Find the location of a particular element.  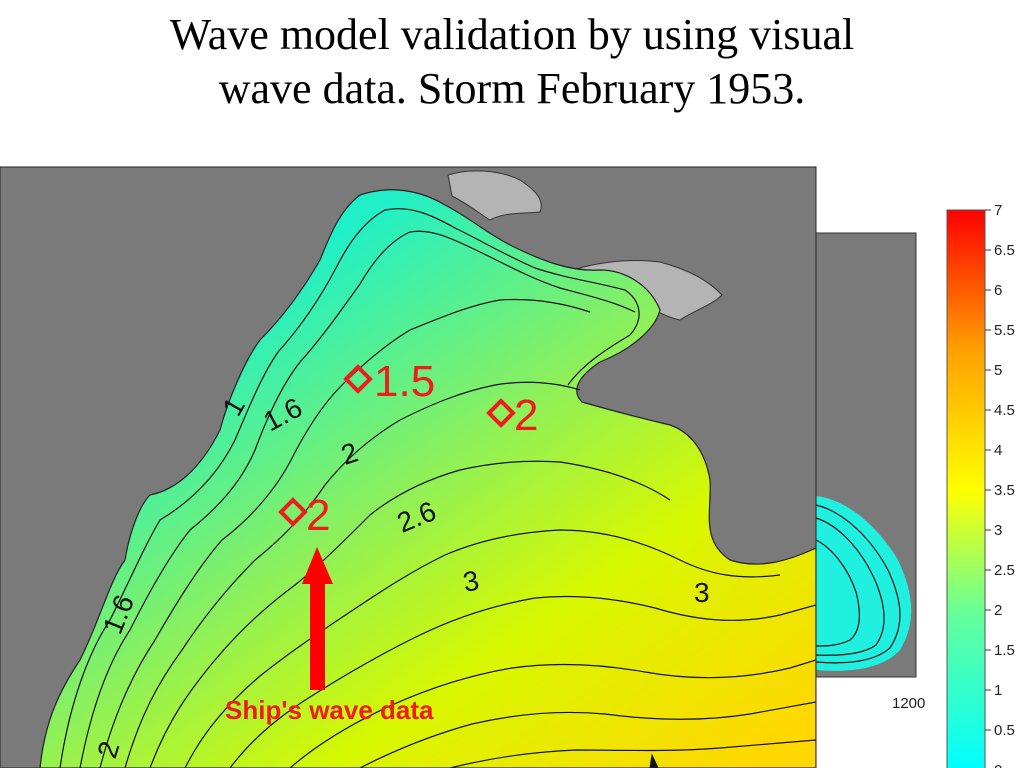

colorbar-tick-label: 6.5 is located at coordinates (1004, 250).